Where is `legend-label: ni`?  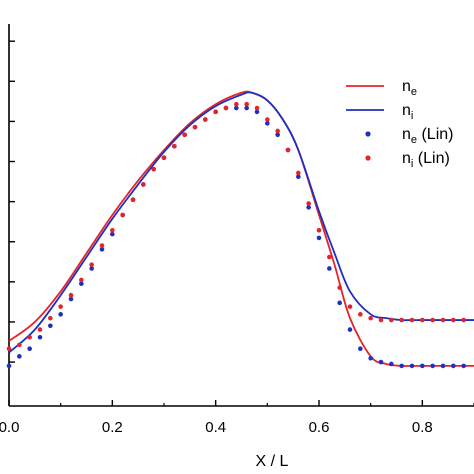 legend-label: ni is located at coordinates (407, 112).